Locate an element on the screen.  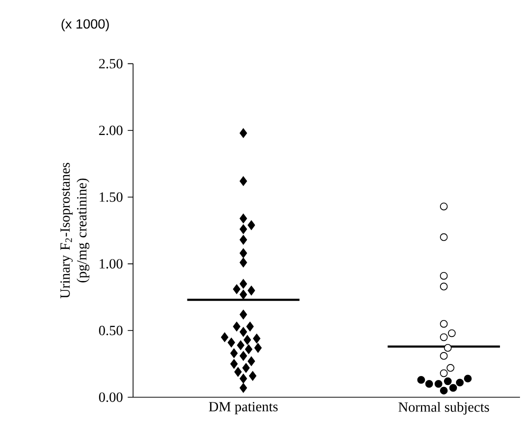
x-tick-label: DM patients is located at coordinates (243, 408).